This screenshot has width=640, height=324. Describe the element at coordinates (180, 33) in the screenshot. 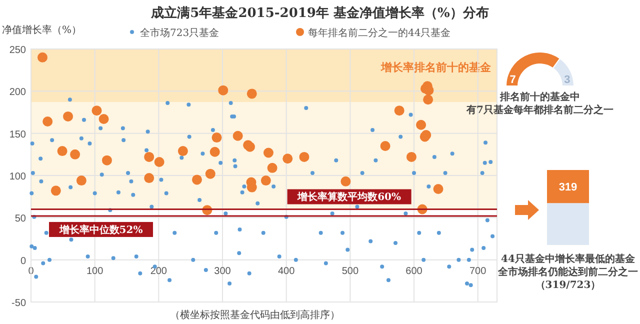

I see `legend-label: 全市场723只基金` at that location.